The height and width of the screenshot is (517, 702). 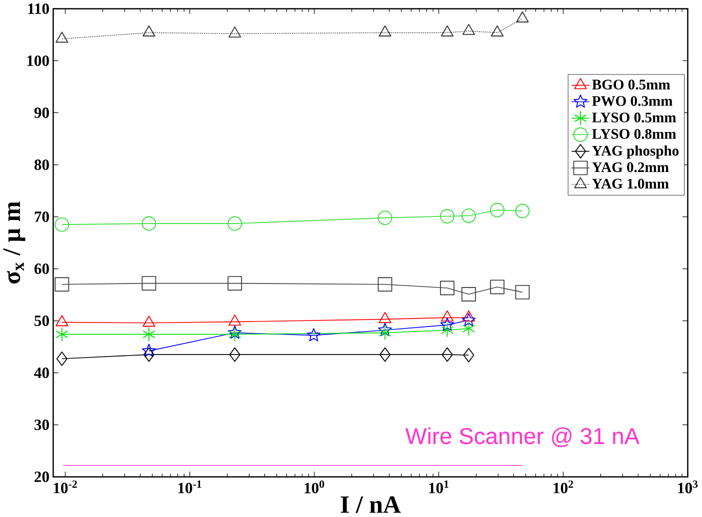 What do you see at coordinates (631, 85) in the screenshot?
I see `legend-label: BGO 0.5mm` at bounding box center [631, 85].